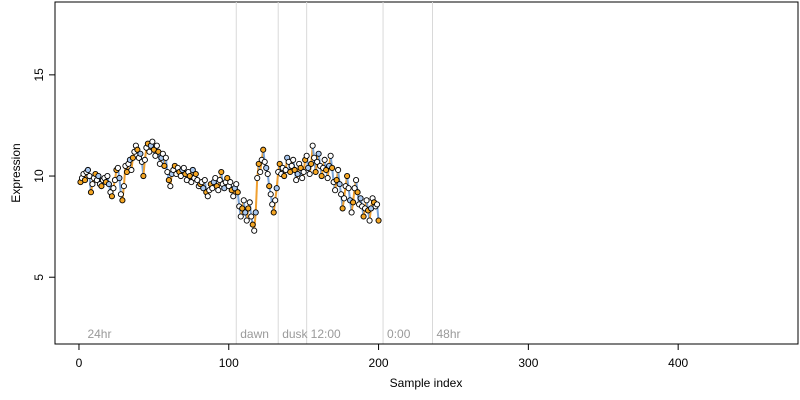 The width and height of the screenshot is (800, 400). I want to click on y-axis-title: Expression, so click(16, 172).